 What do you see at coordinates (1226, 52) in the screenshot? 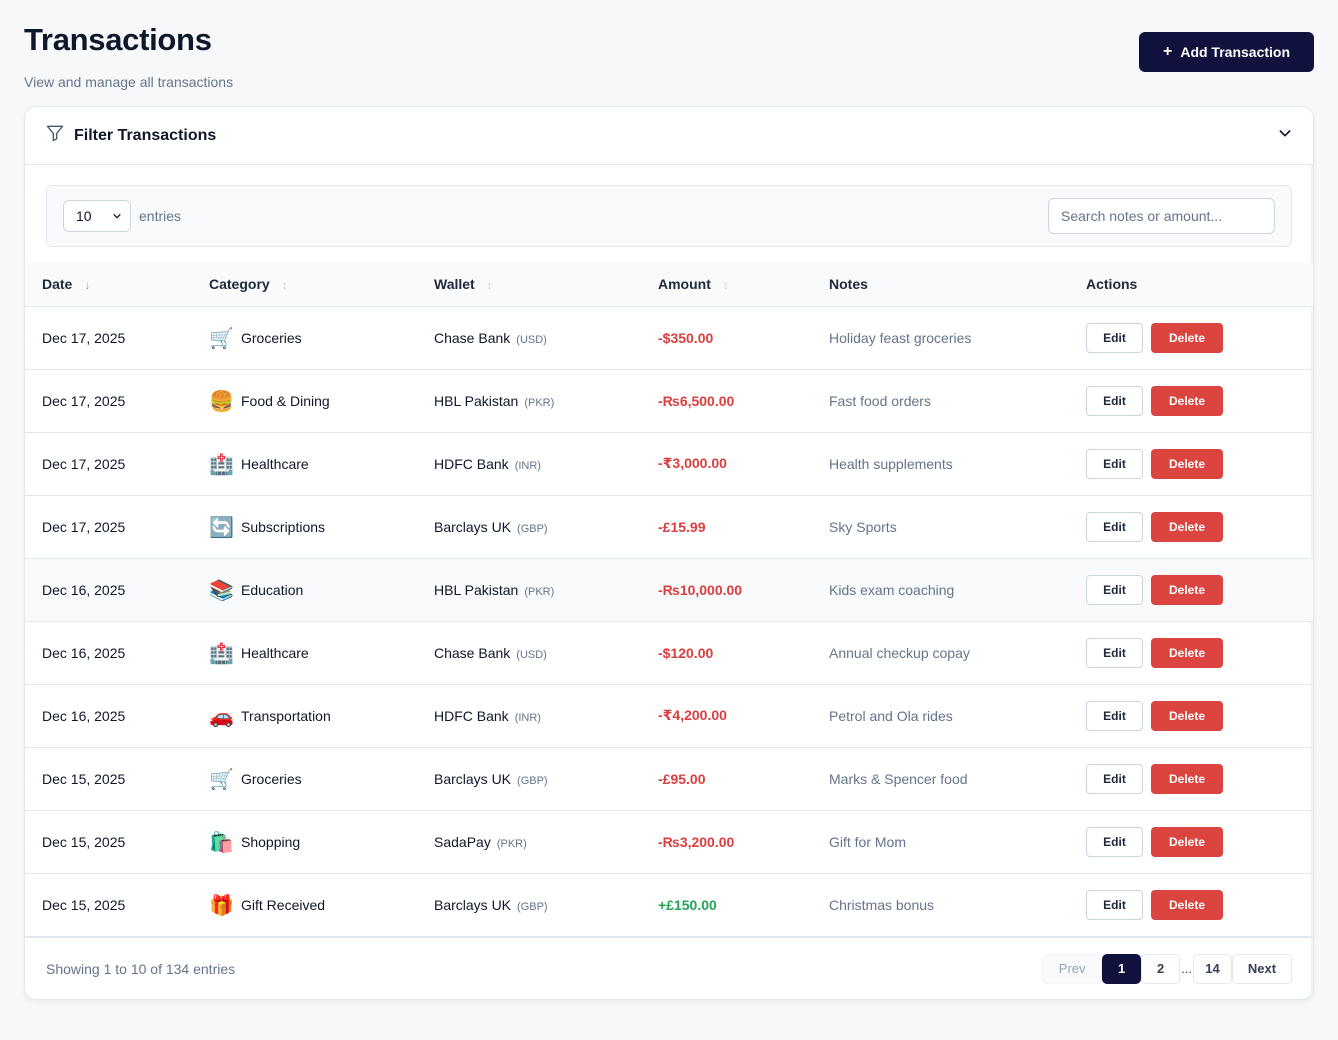
I see `add-transaction-button: + Add Transaction` at bounding box center [1226, 52].